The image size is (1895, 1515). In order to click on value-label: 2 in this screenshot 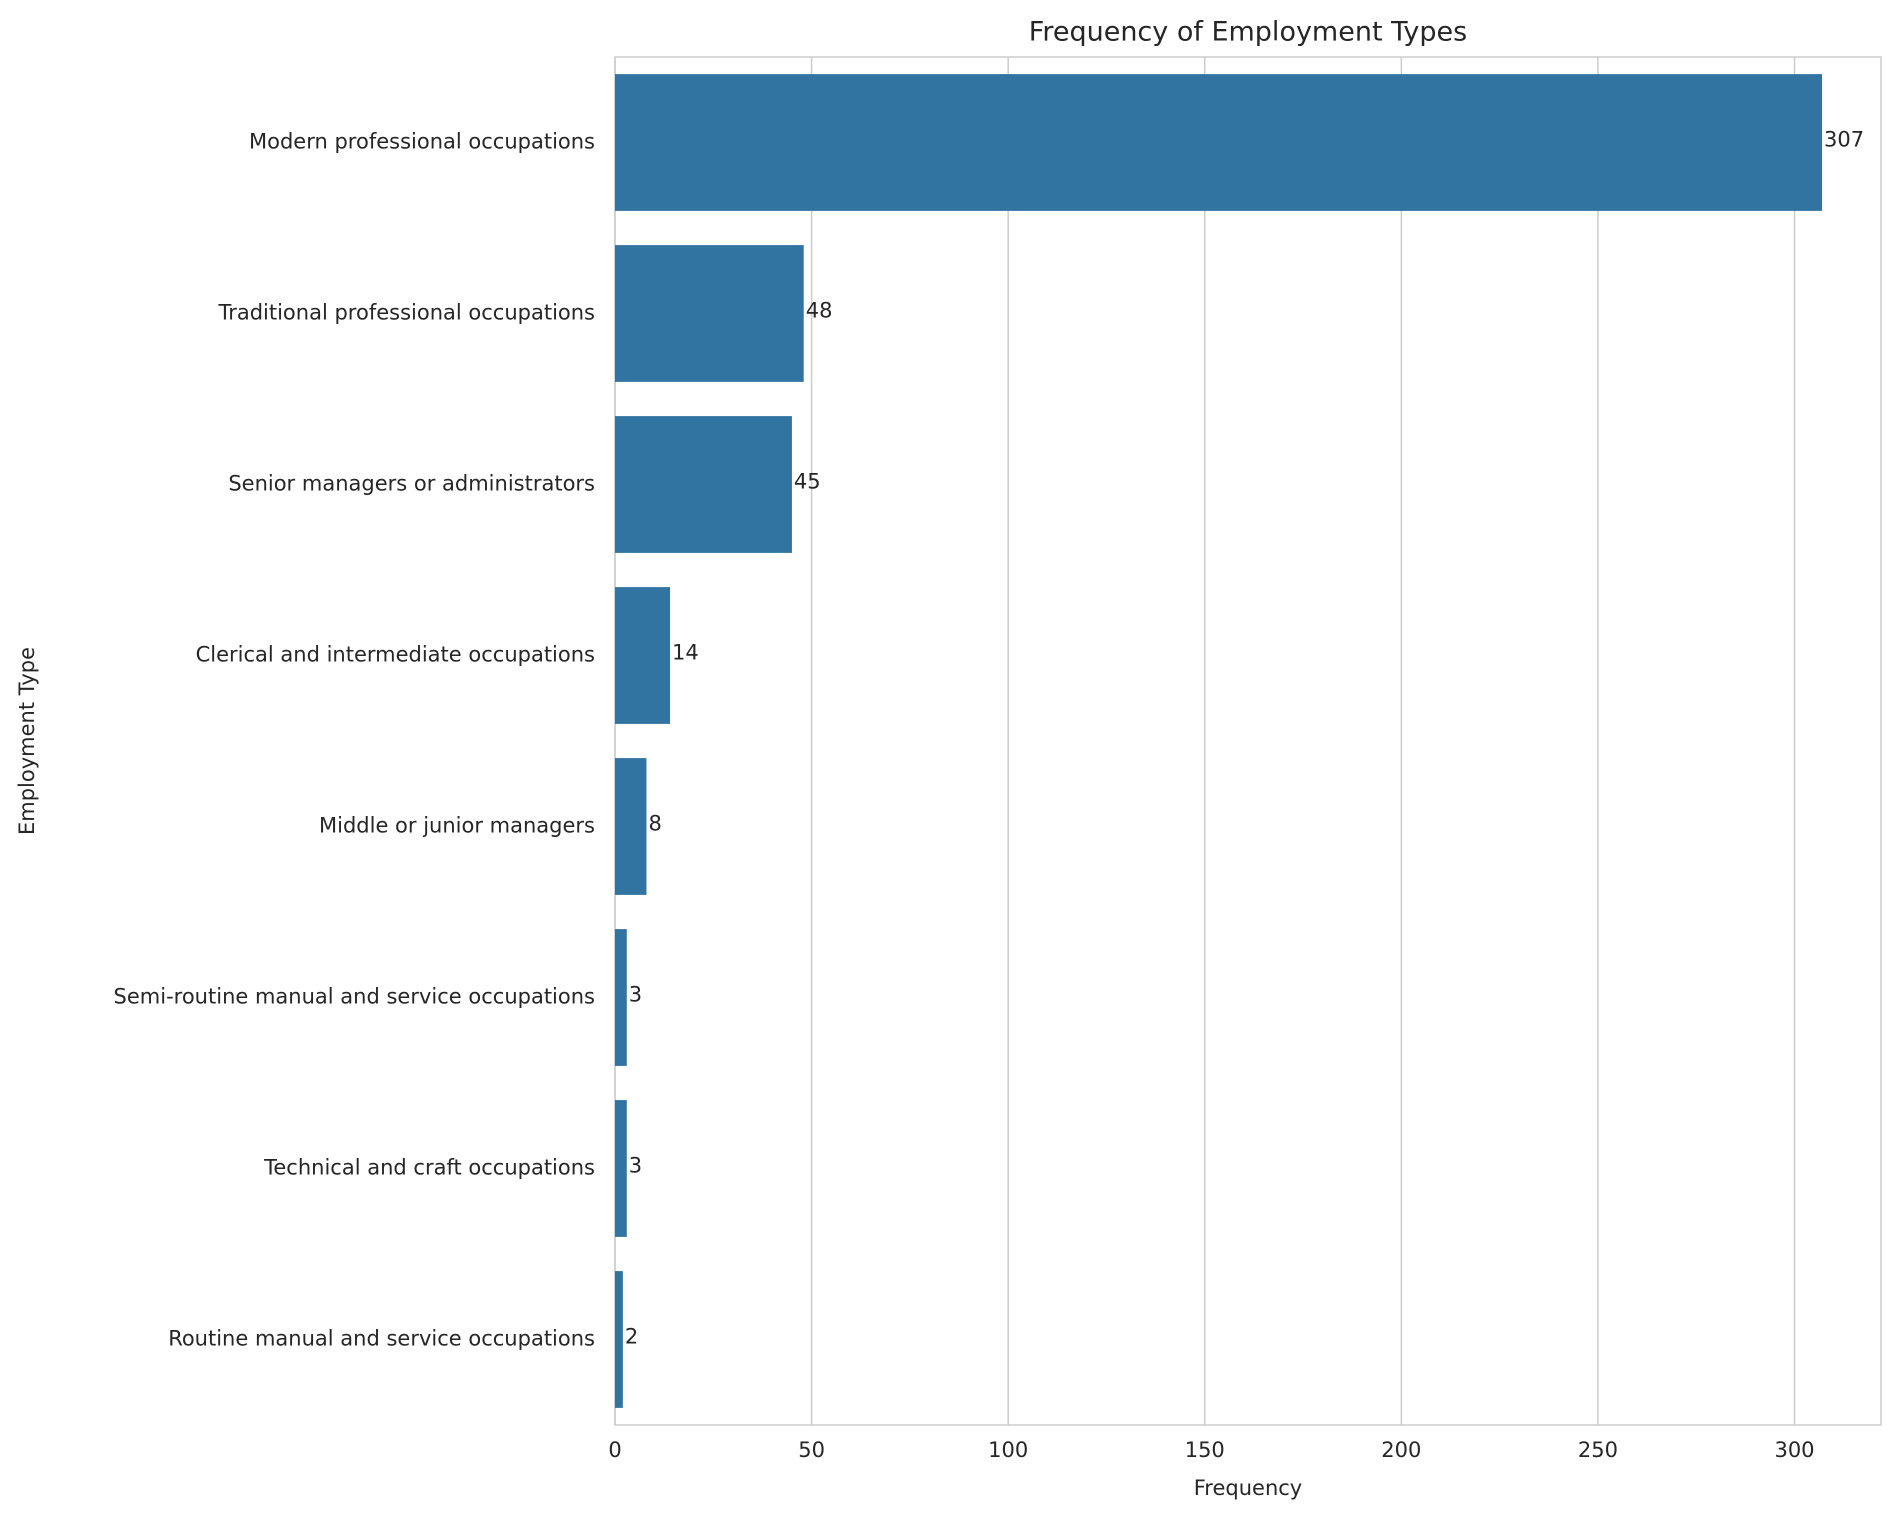, I will do `click(631, 1337)`.